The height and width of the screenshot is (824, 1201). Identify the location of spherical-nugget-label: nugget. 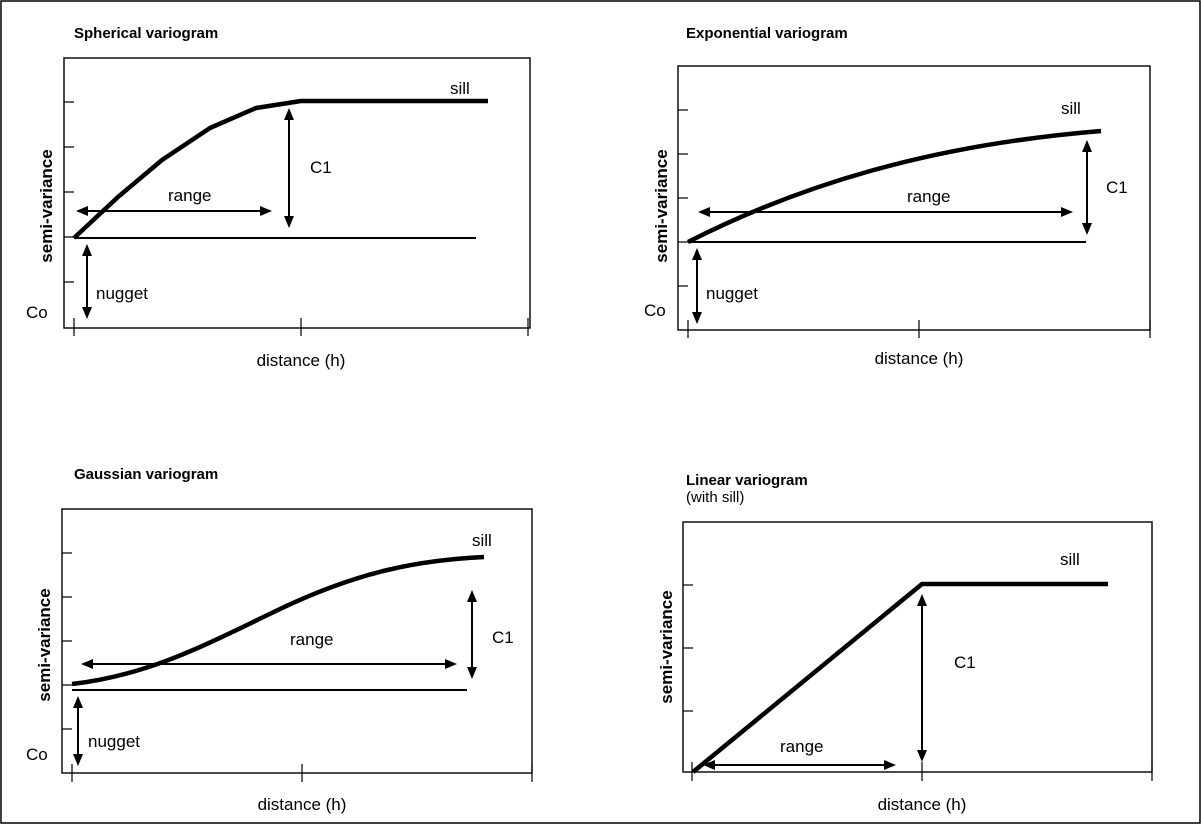
(122, 293).